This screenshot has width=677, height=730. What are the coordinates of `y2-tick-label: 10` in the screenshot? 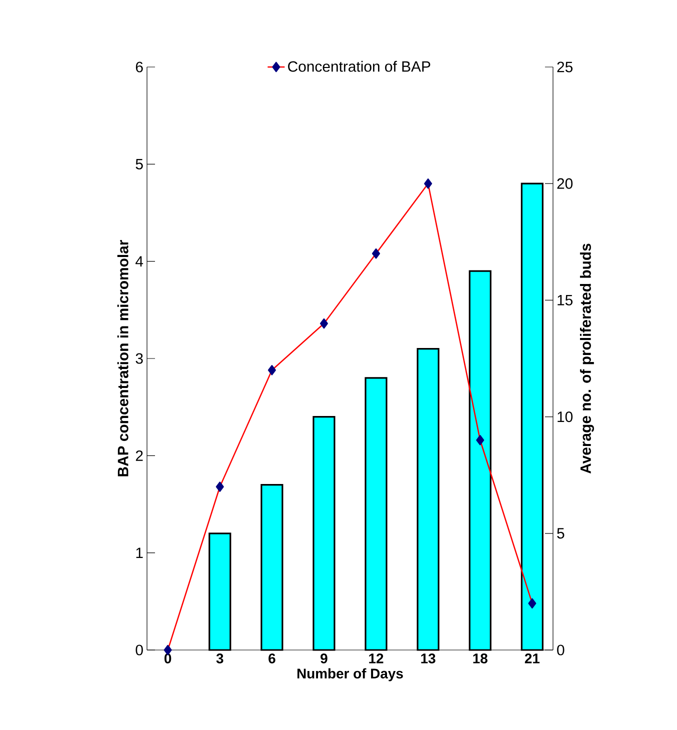 It's located at (565, 417).